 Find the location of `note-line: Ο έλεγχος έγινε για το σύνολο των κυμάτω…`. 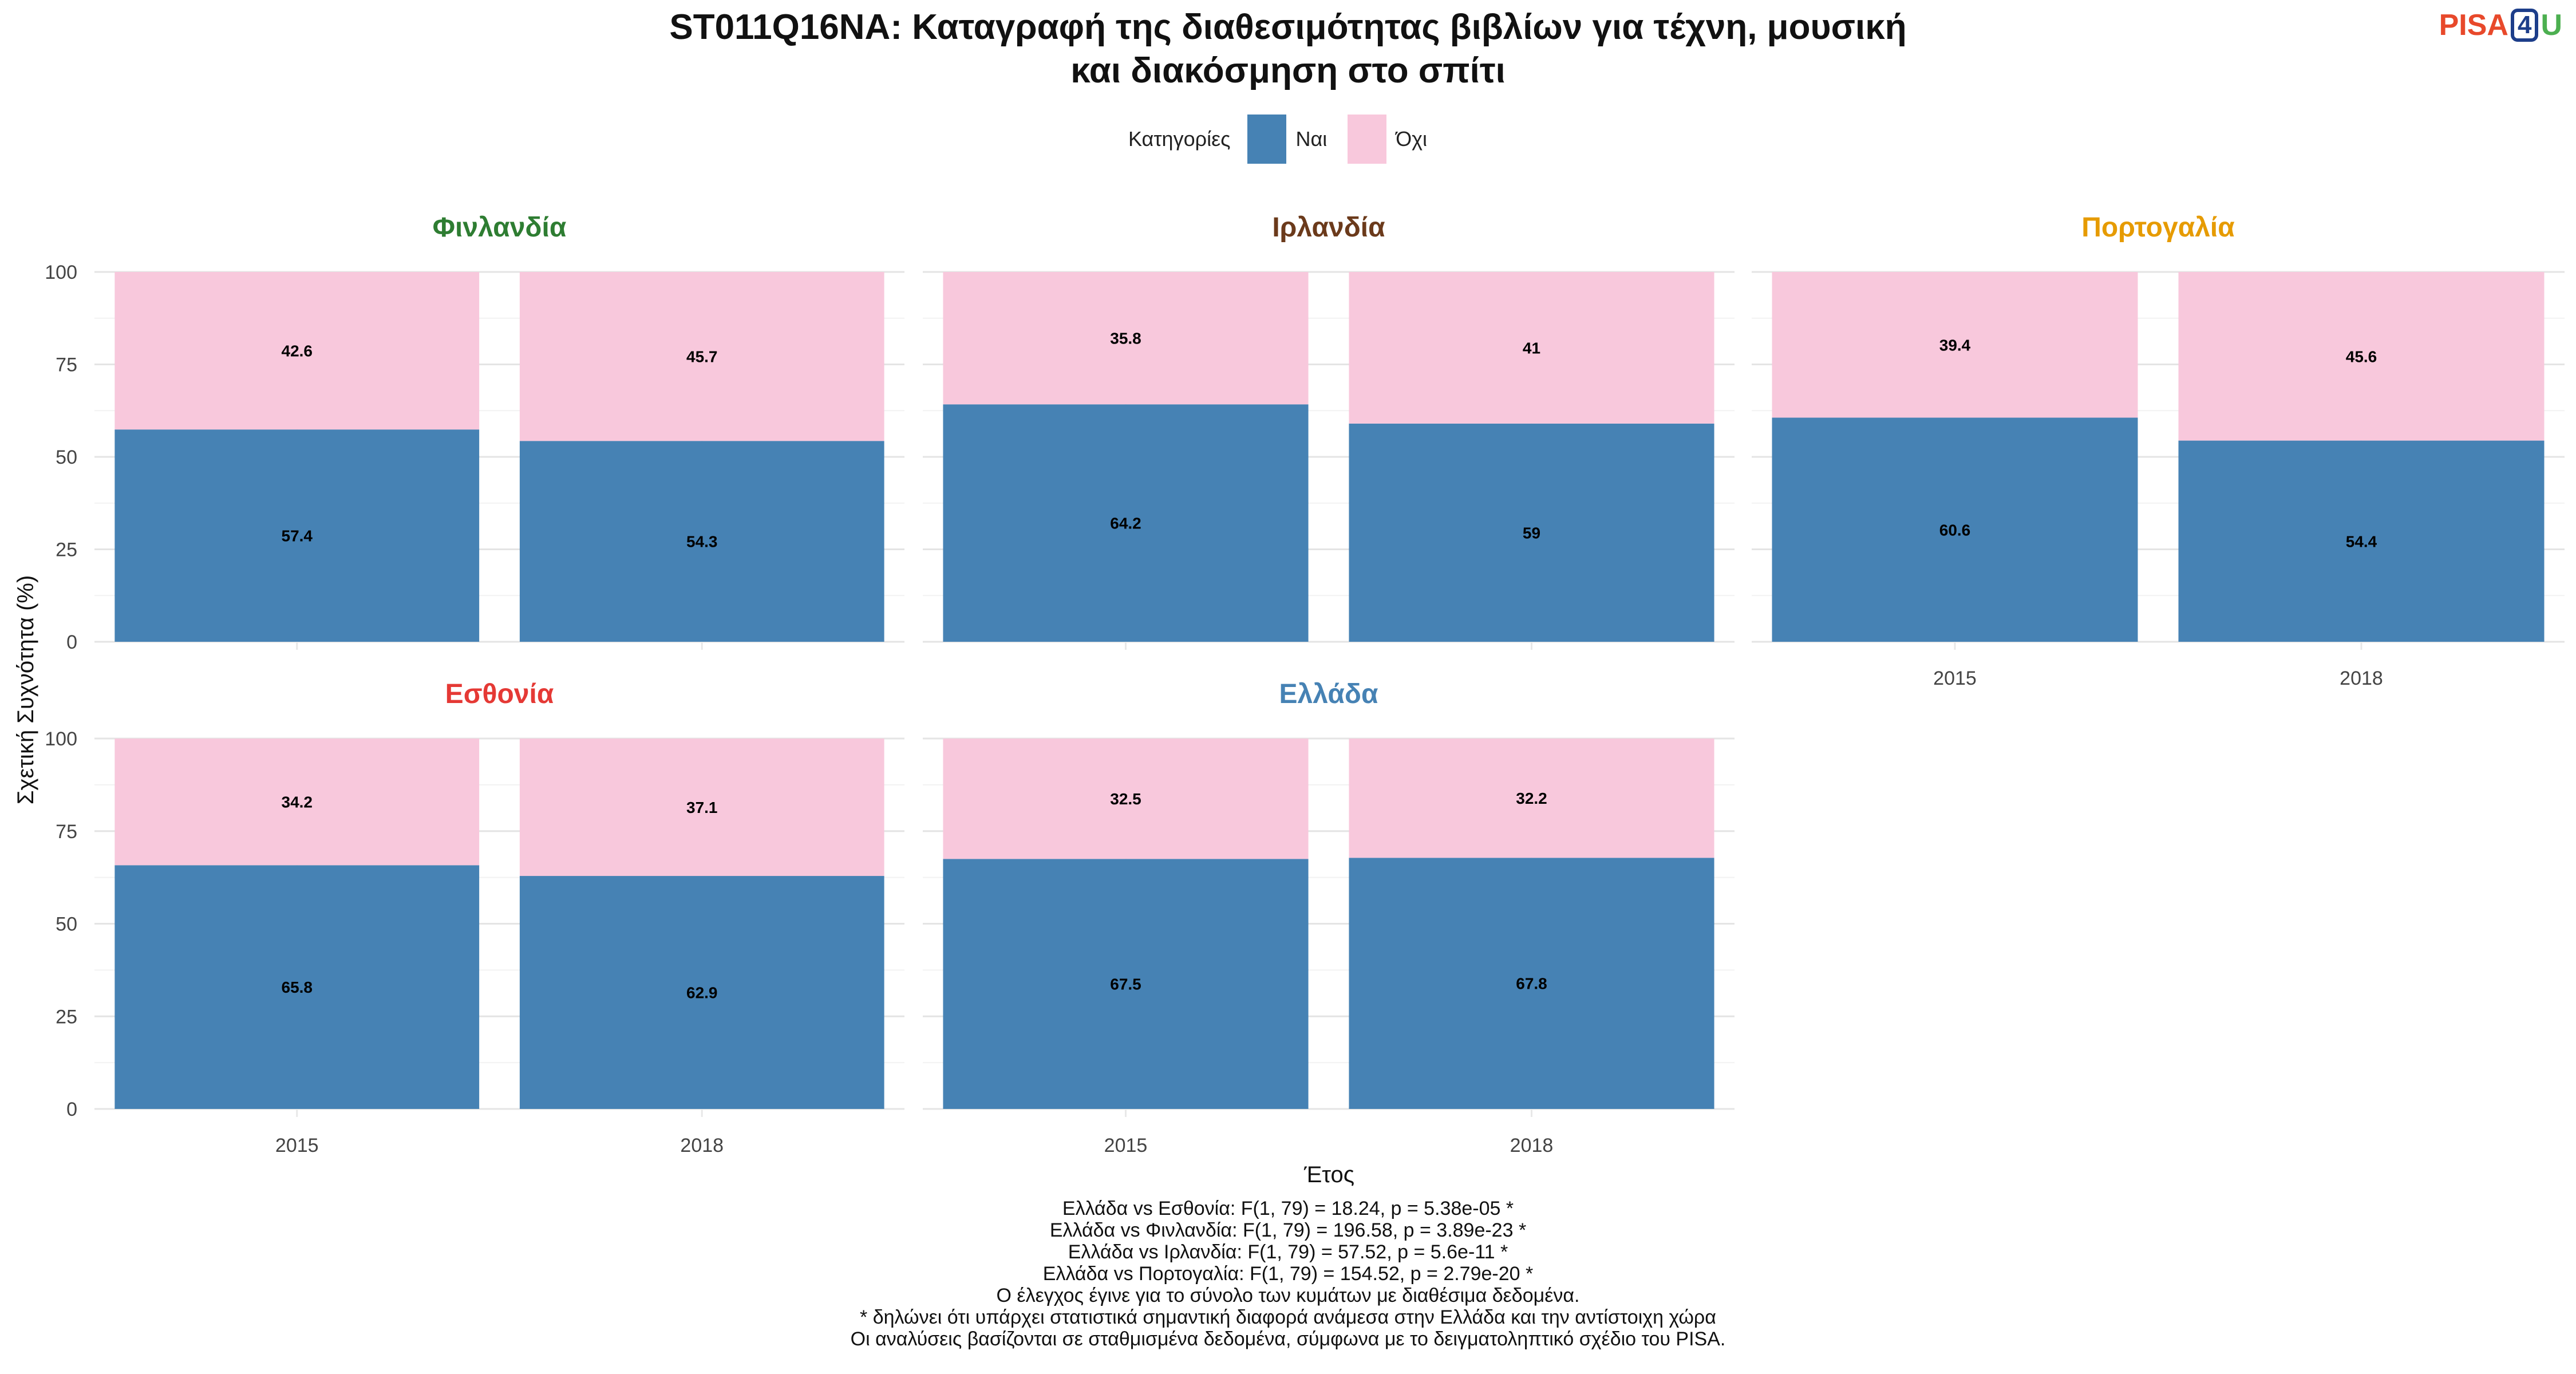

note-line: Ο έλεγχος έγινε για το σύνολο των κυμάτω… is located at coordinates (1288, 1295).